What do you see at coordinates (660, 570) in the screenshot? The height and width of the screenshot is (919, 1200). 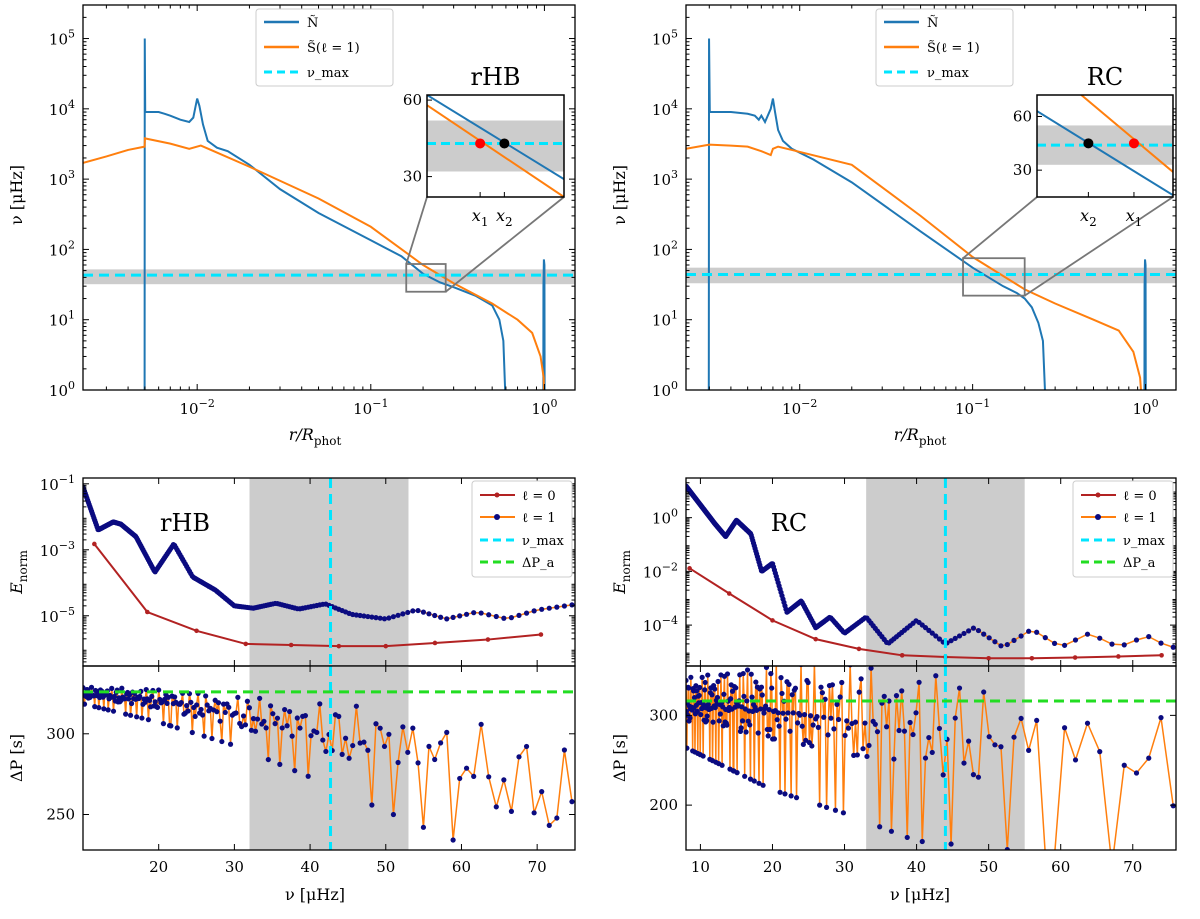 I see `tick-label: 10⁻²` at bounding box center [660, 570].